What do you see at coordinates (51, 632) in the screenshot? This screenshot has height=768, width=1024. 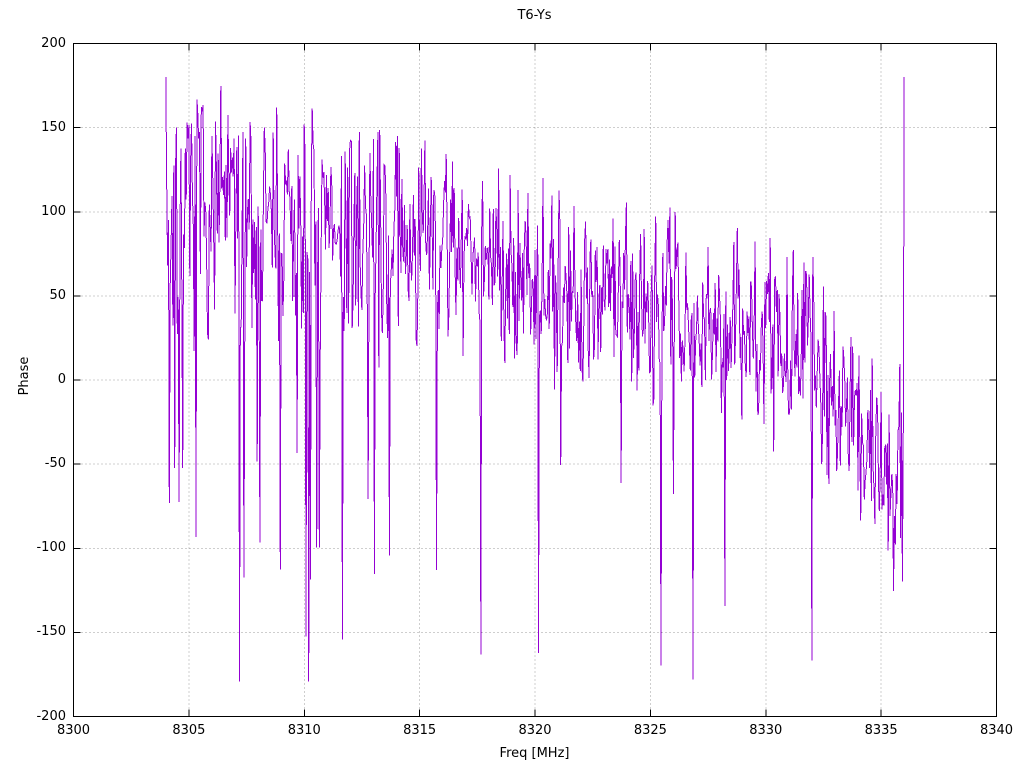 I see `y-tick-label: -150` at bounding box center [51, 632].